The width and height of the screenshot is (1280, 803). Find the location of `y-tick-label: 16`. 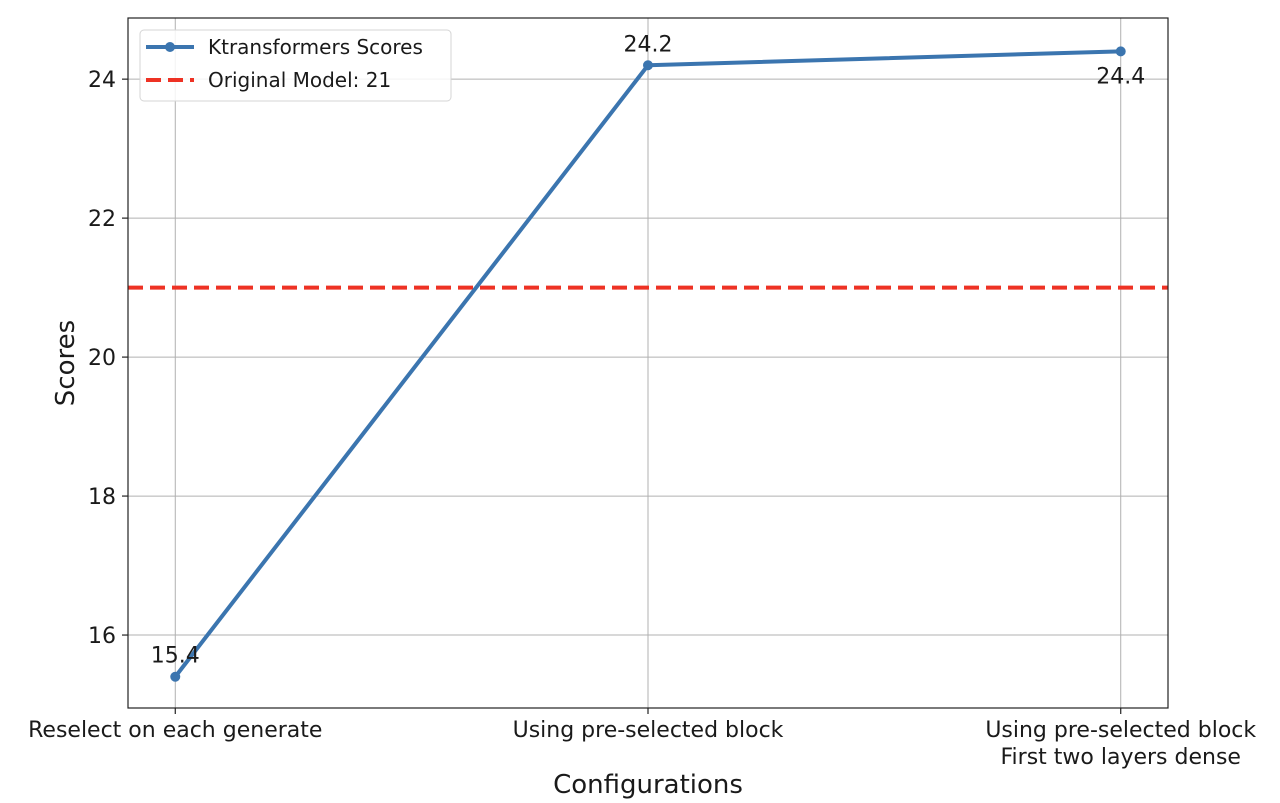

y-tick-label: 16 is located at coordinates (102, 636).